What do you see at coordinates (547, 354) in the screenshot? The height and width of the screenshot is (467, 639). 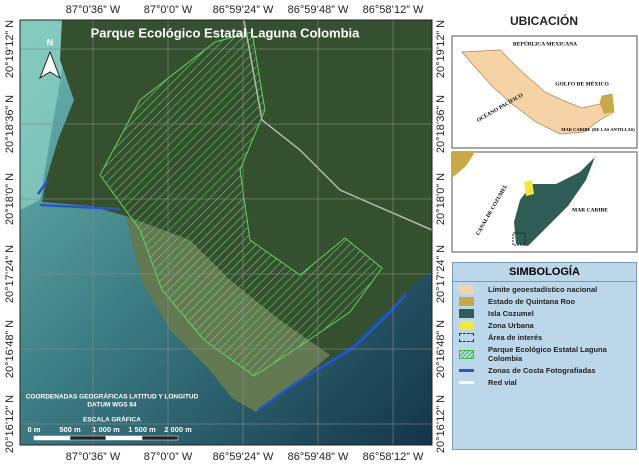 I see `legend-label: Parque Ecológico Estatal Laguna Colombia` at bounding box center [547, 354].